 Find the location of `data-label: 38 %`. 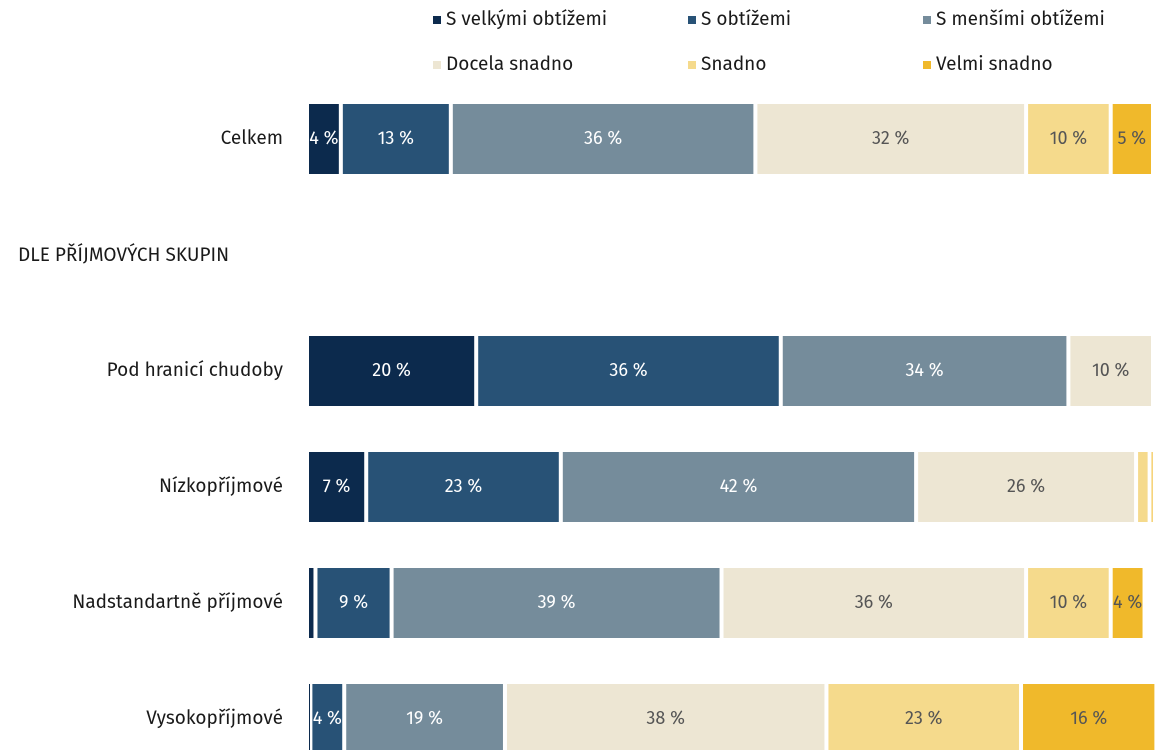

data-label: 38 % is located at coordinates (665, 718).